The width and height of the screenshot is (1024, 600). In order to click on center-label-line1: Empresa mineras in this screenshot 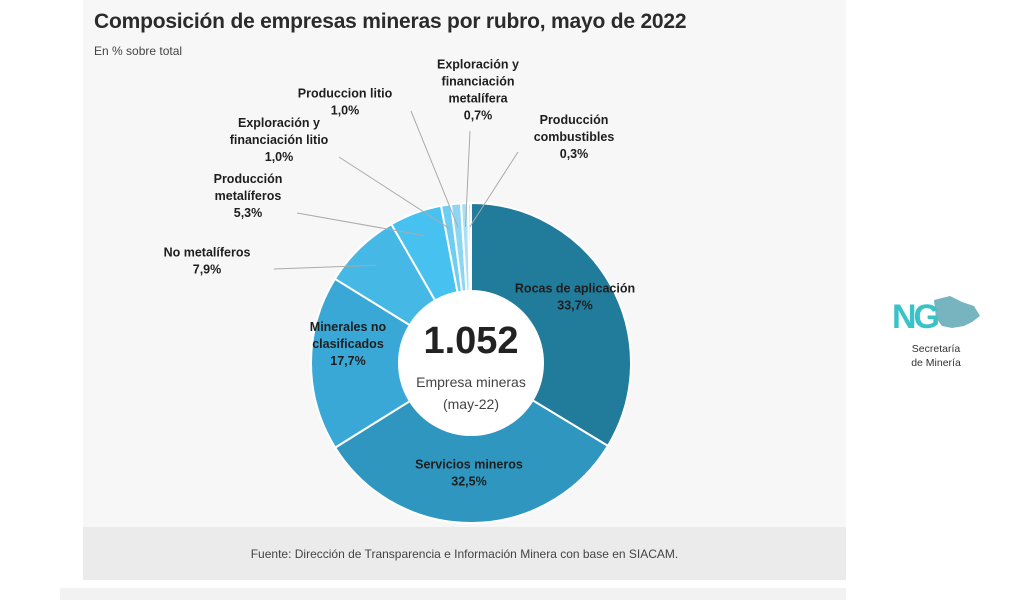, I will do `click(471, 382)`.